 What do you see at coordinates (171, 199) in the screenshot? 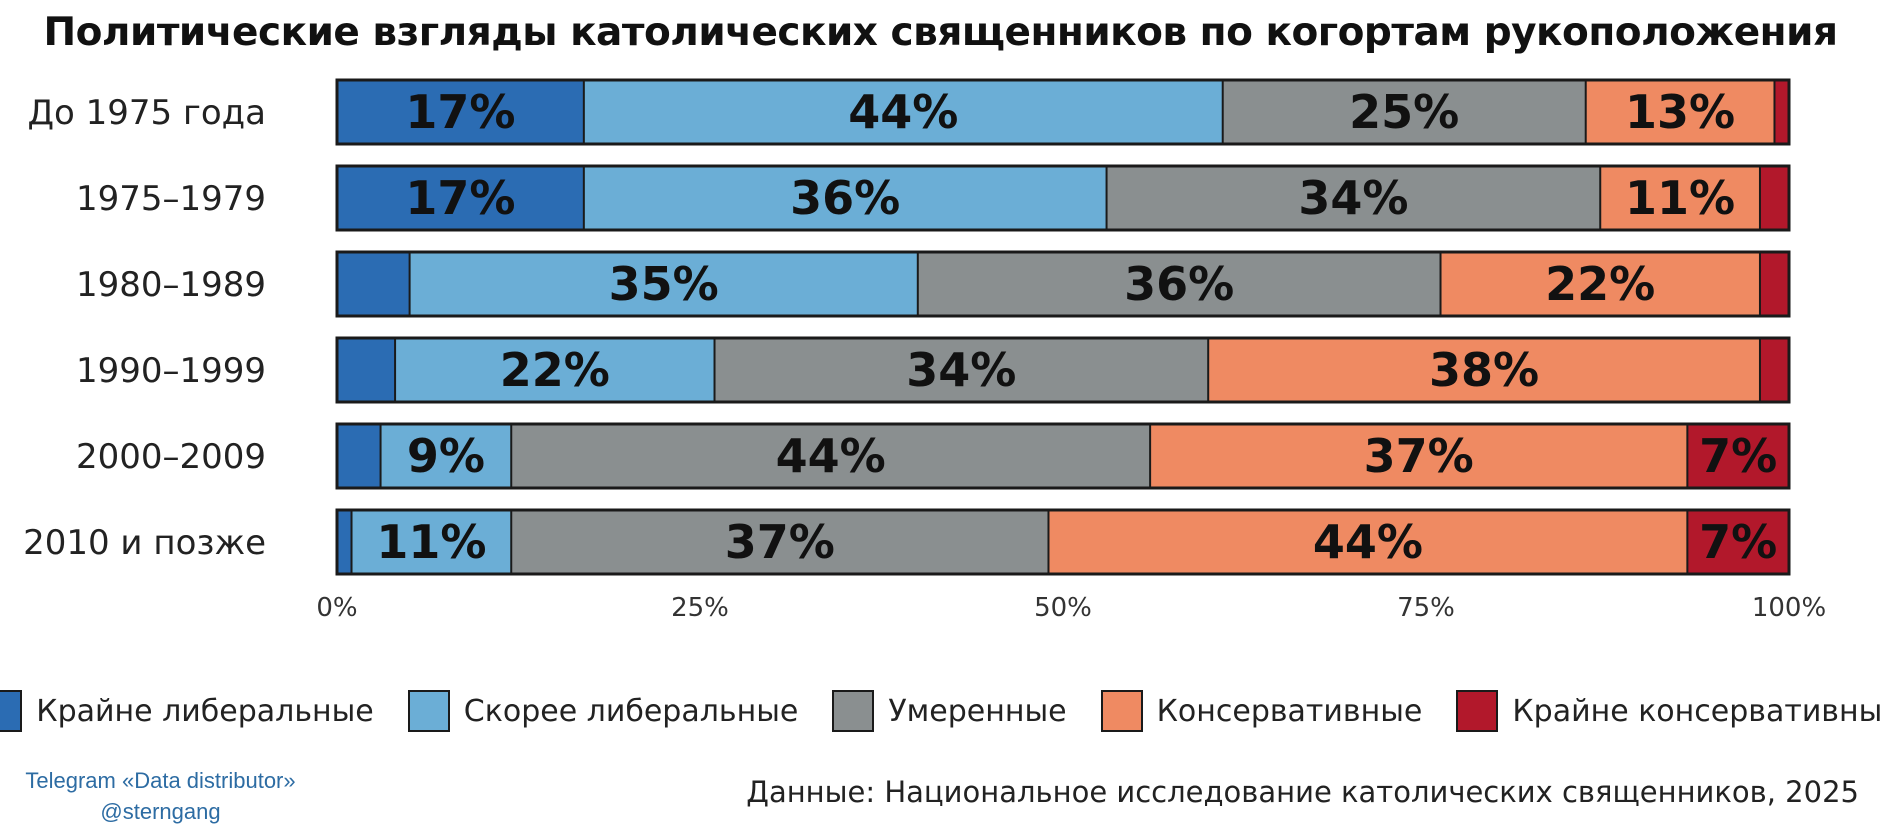
I see `category-label: 1975–1979` at bounding box center [171, 199].